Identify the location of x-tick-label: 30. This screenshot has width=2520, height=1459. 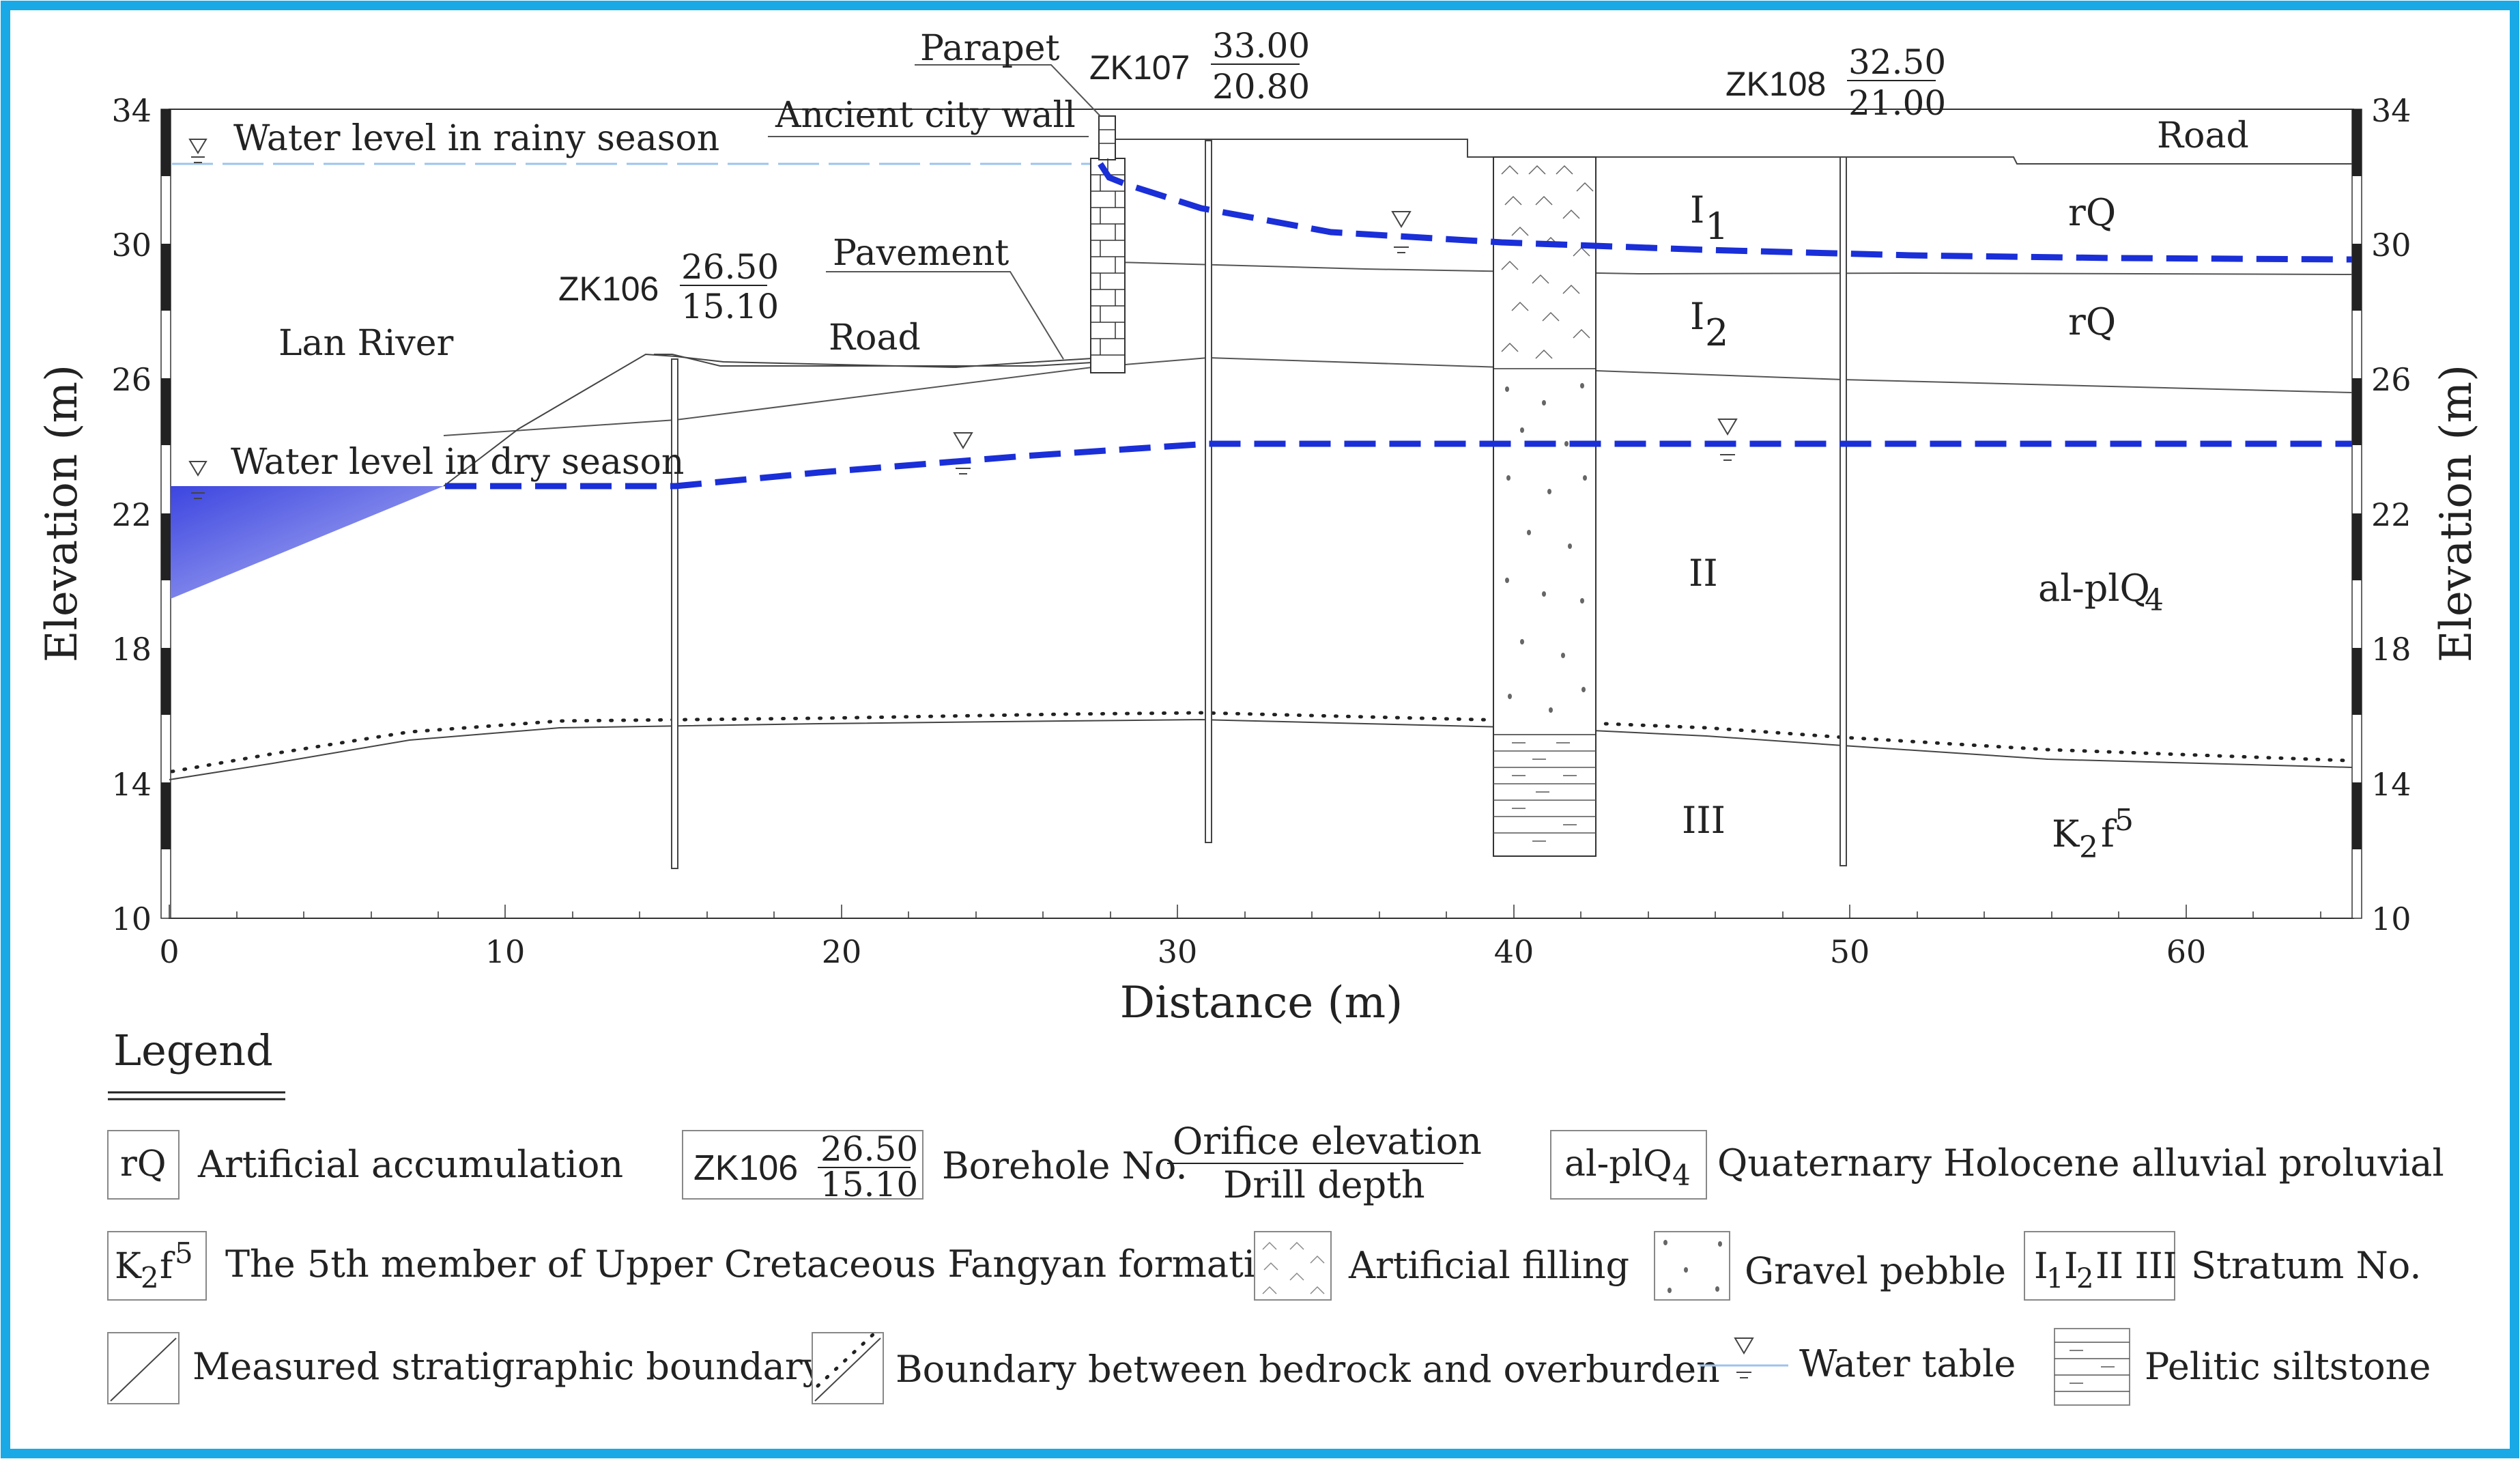
(1178, 952).